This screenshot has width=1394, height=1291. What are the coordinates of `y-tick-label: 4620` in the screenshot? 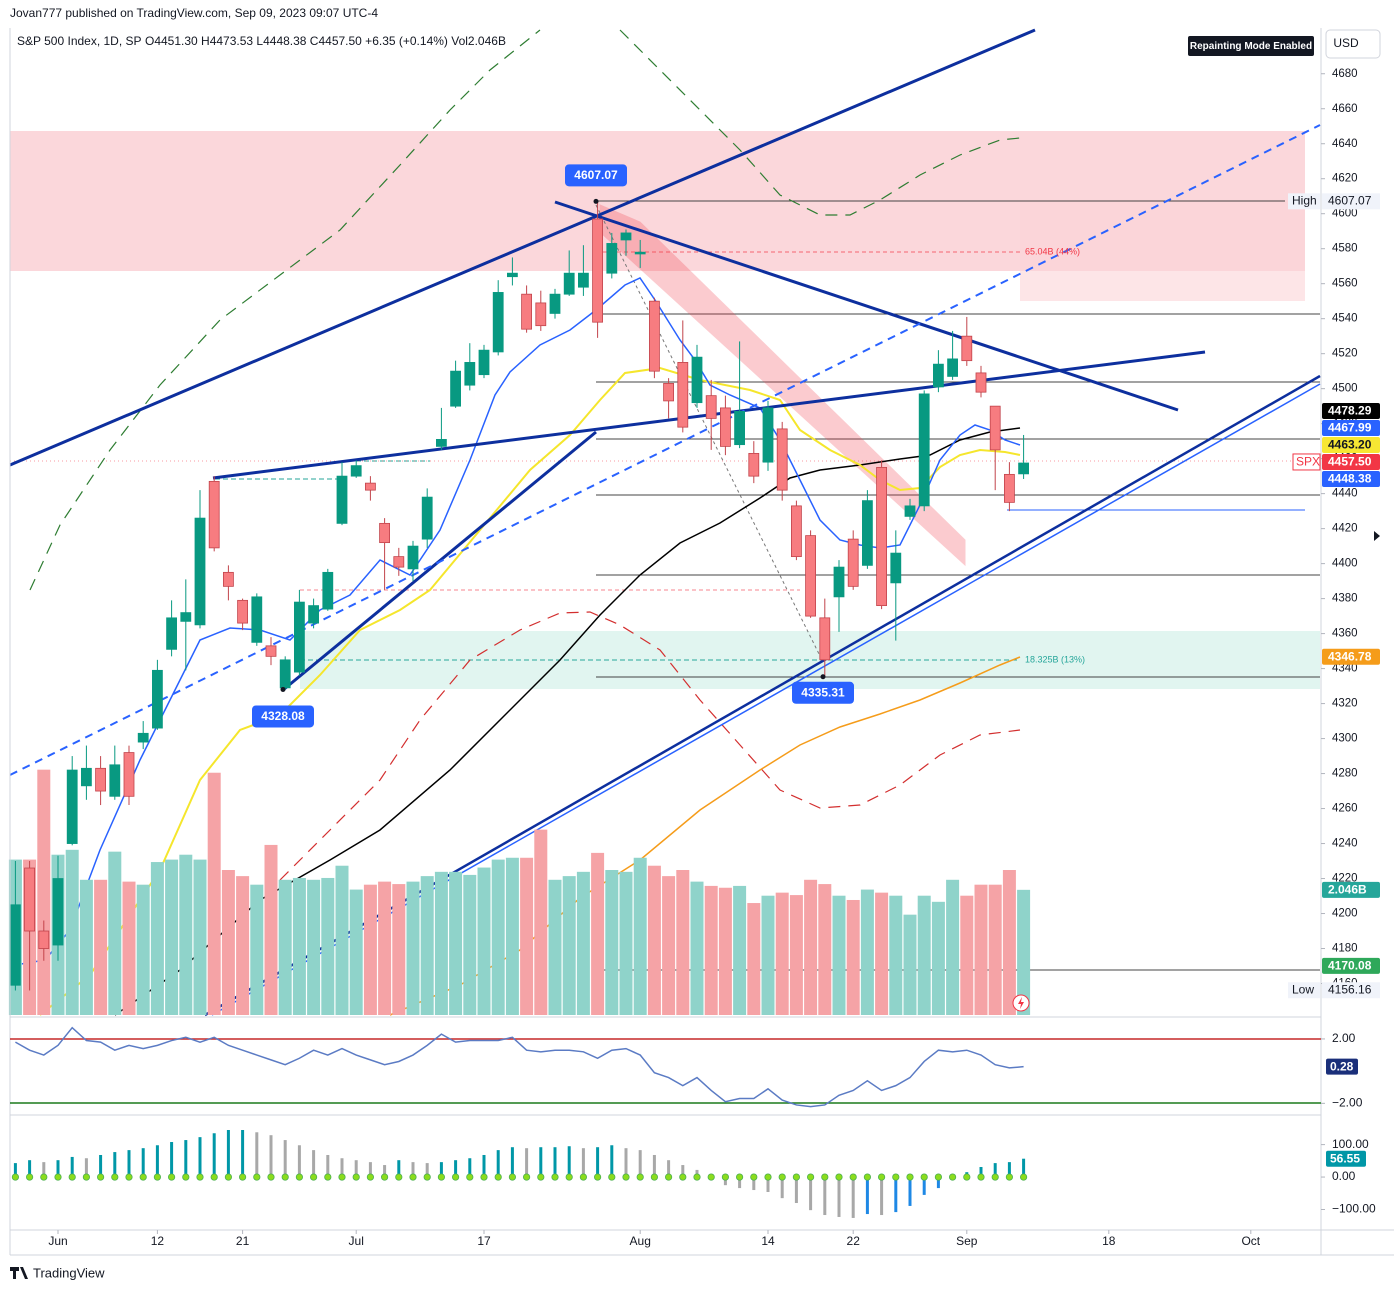 It's located at (1345, 179).